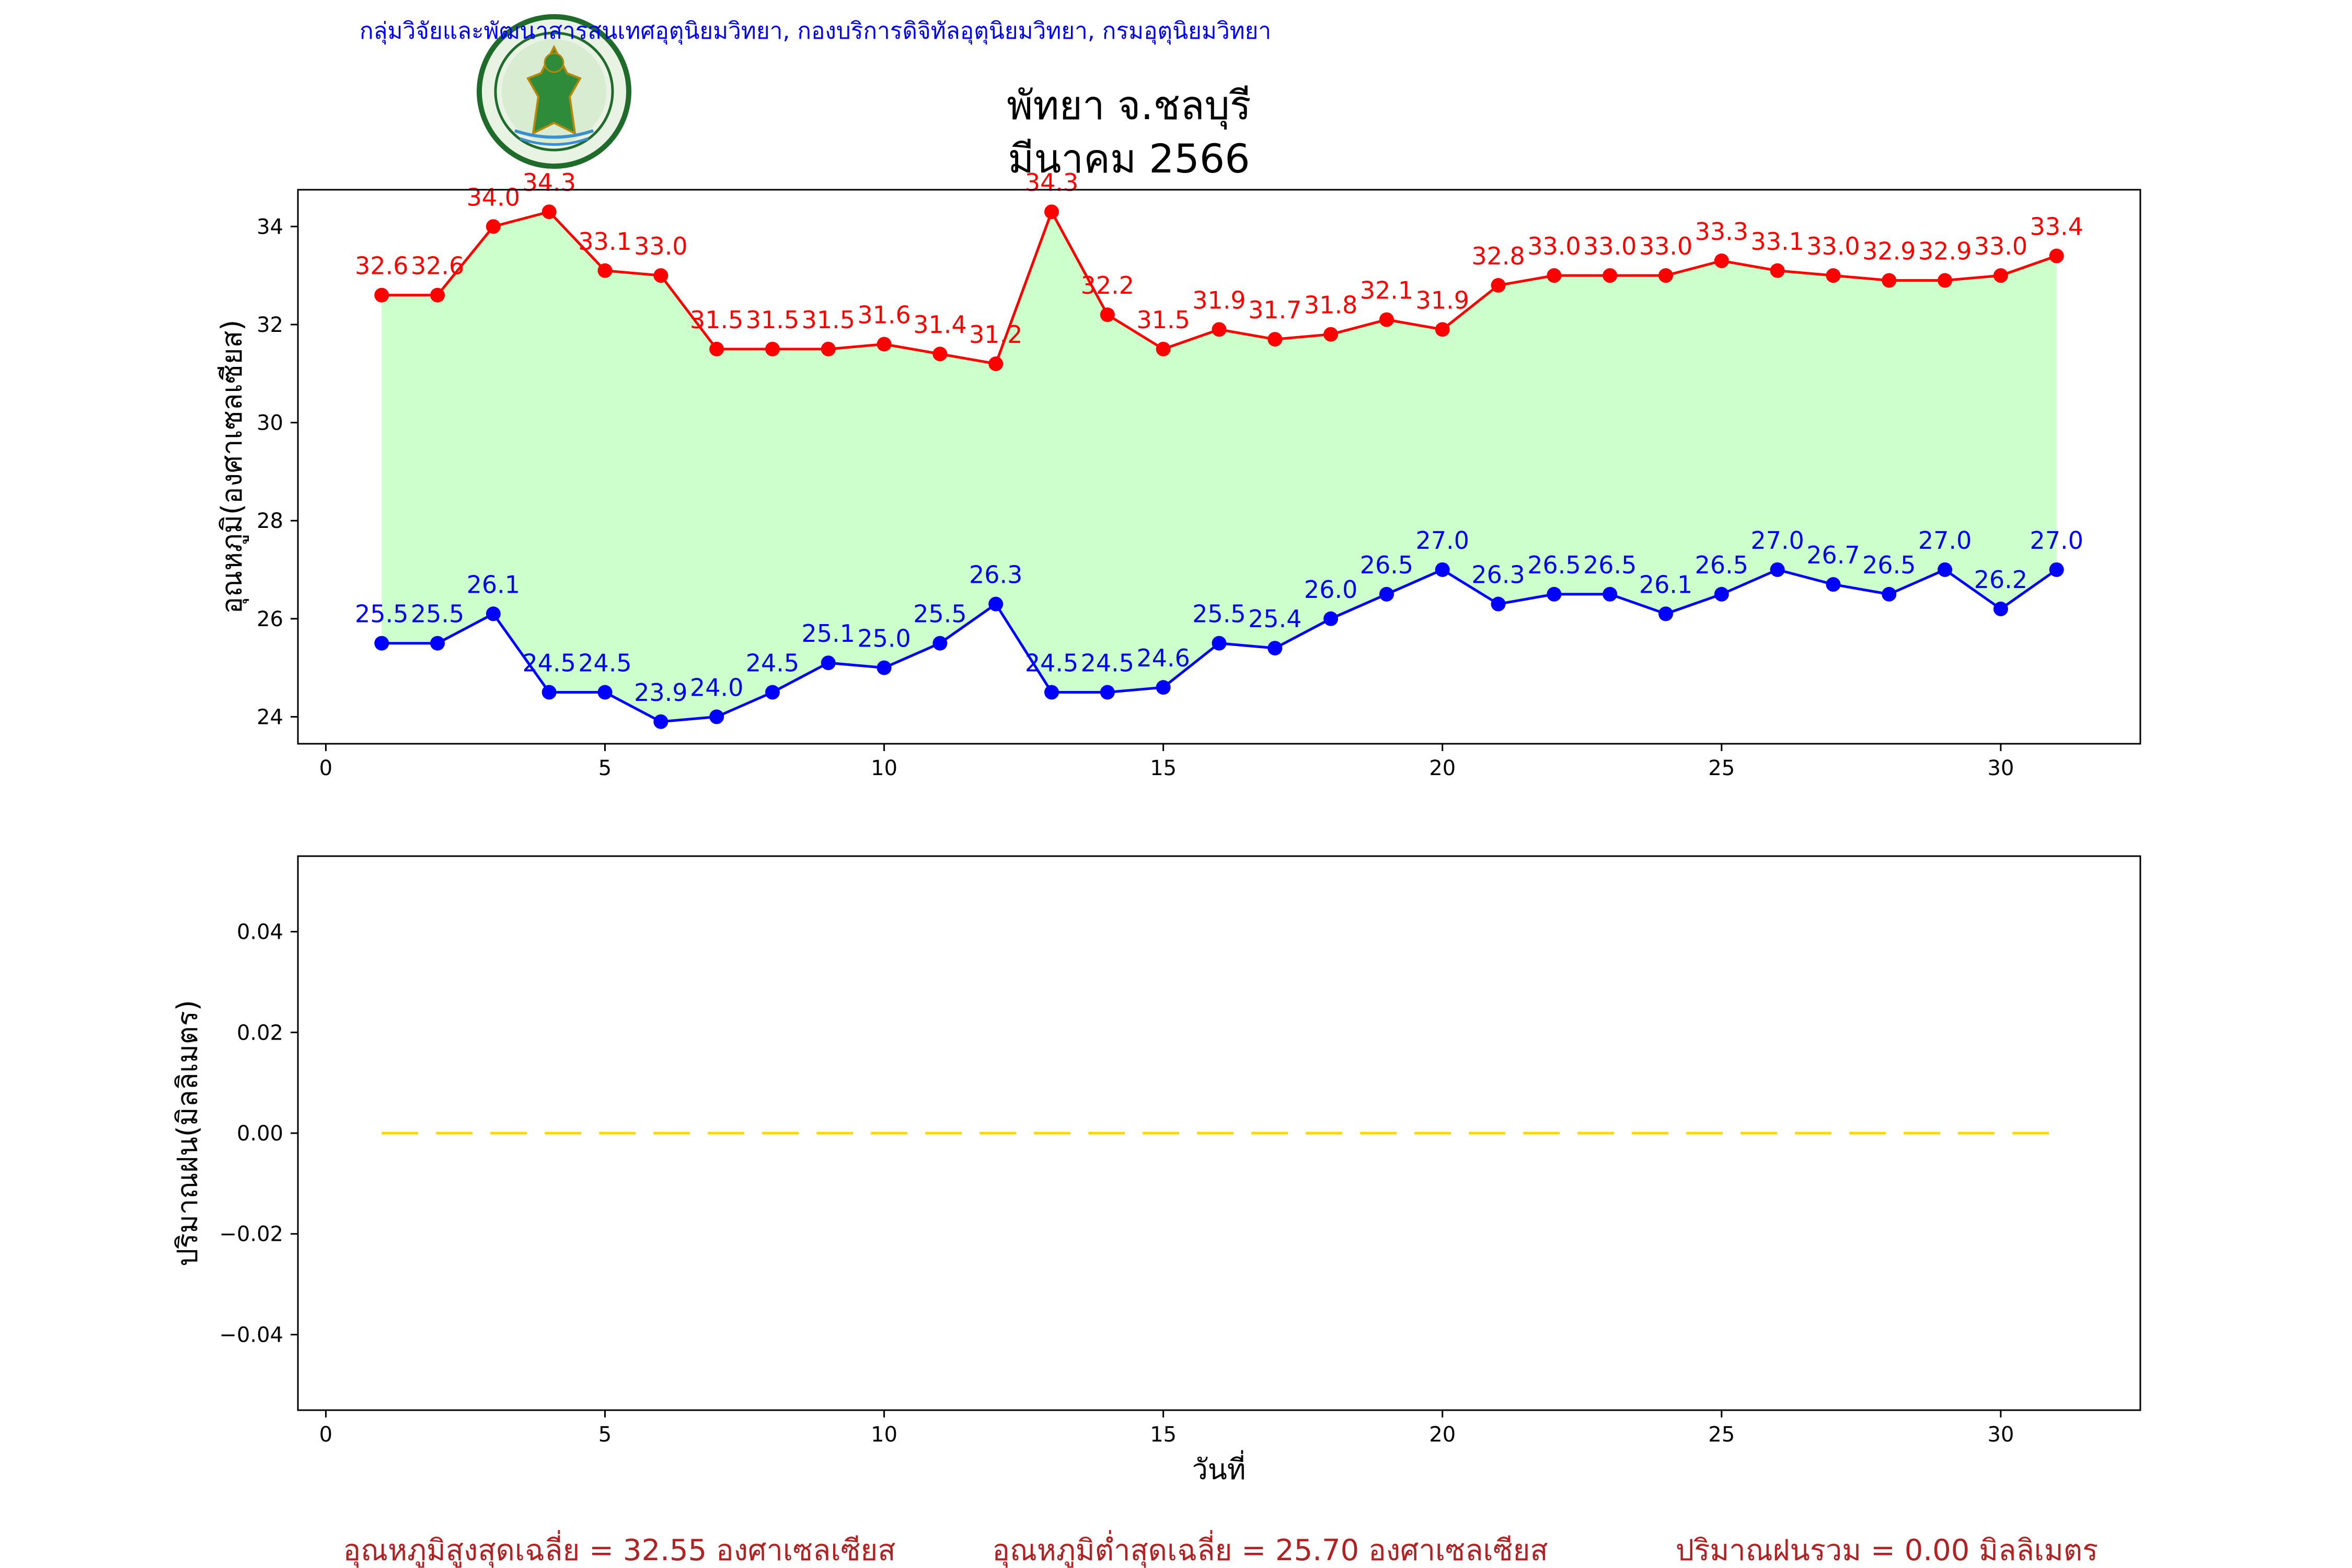  Describe the element at coordinates (1163, 658) in the screenshot. I see `min-temperature-label: 24.6` at that location.